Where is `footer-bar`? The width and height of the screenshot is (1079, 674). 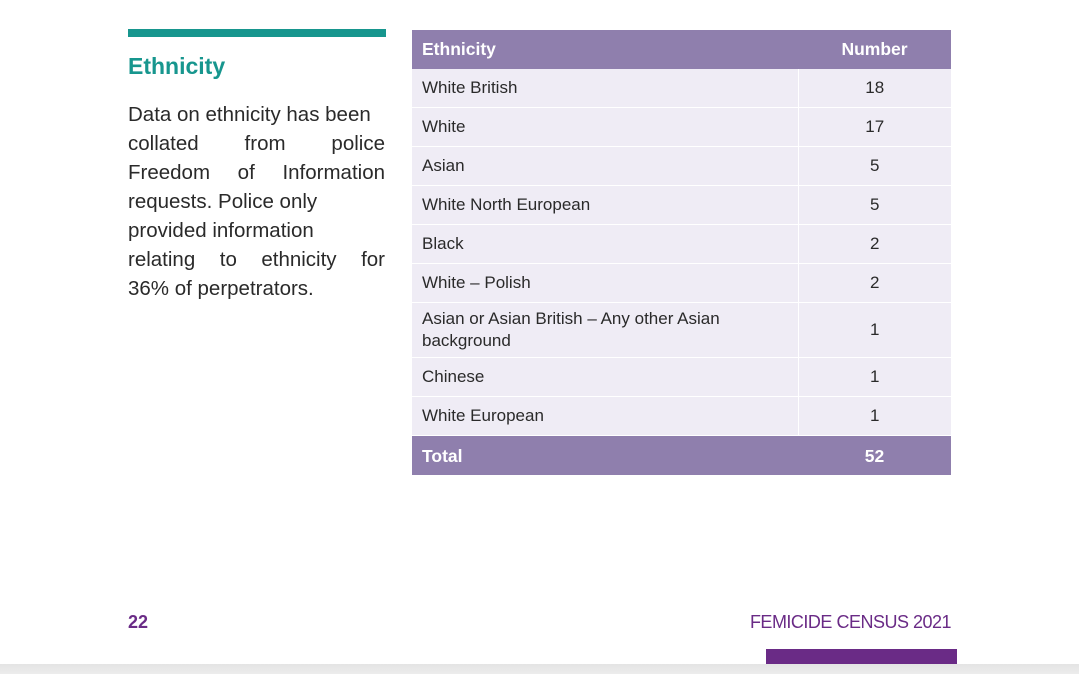
footer-bar is located at coordinates (861, 656).